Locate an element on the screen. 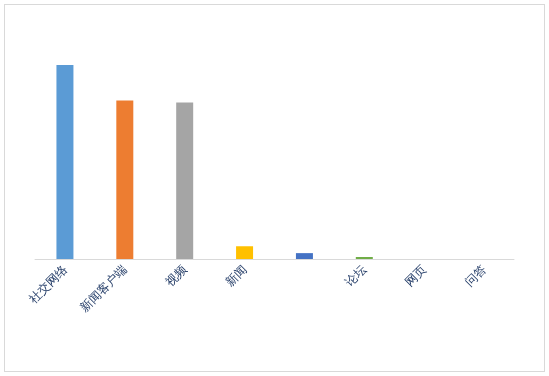 The width and height of the screenshot is (549, 376). x-tick-label: 论坛 is located at coordinates (356, 275).